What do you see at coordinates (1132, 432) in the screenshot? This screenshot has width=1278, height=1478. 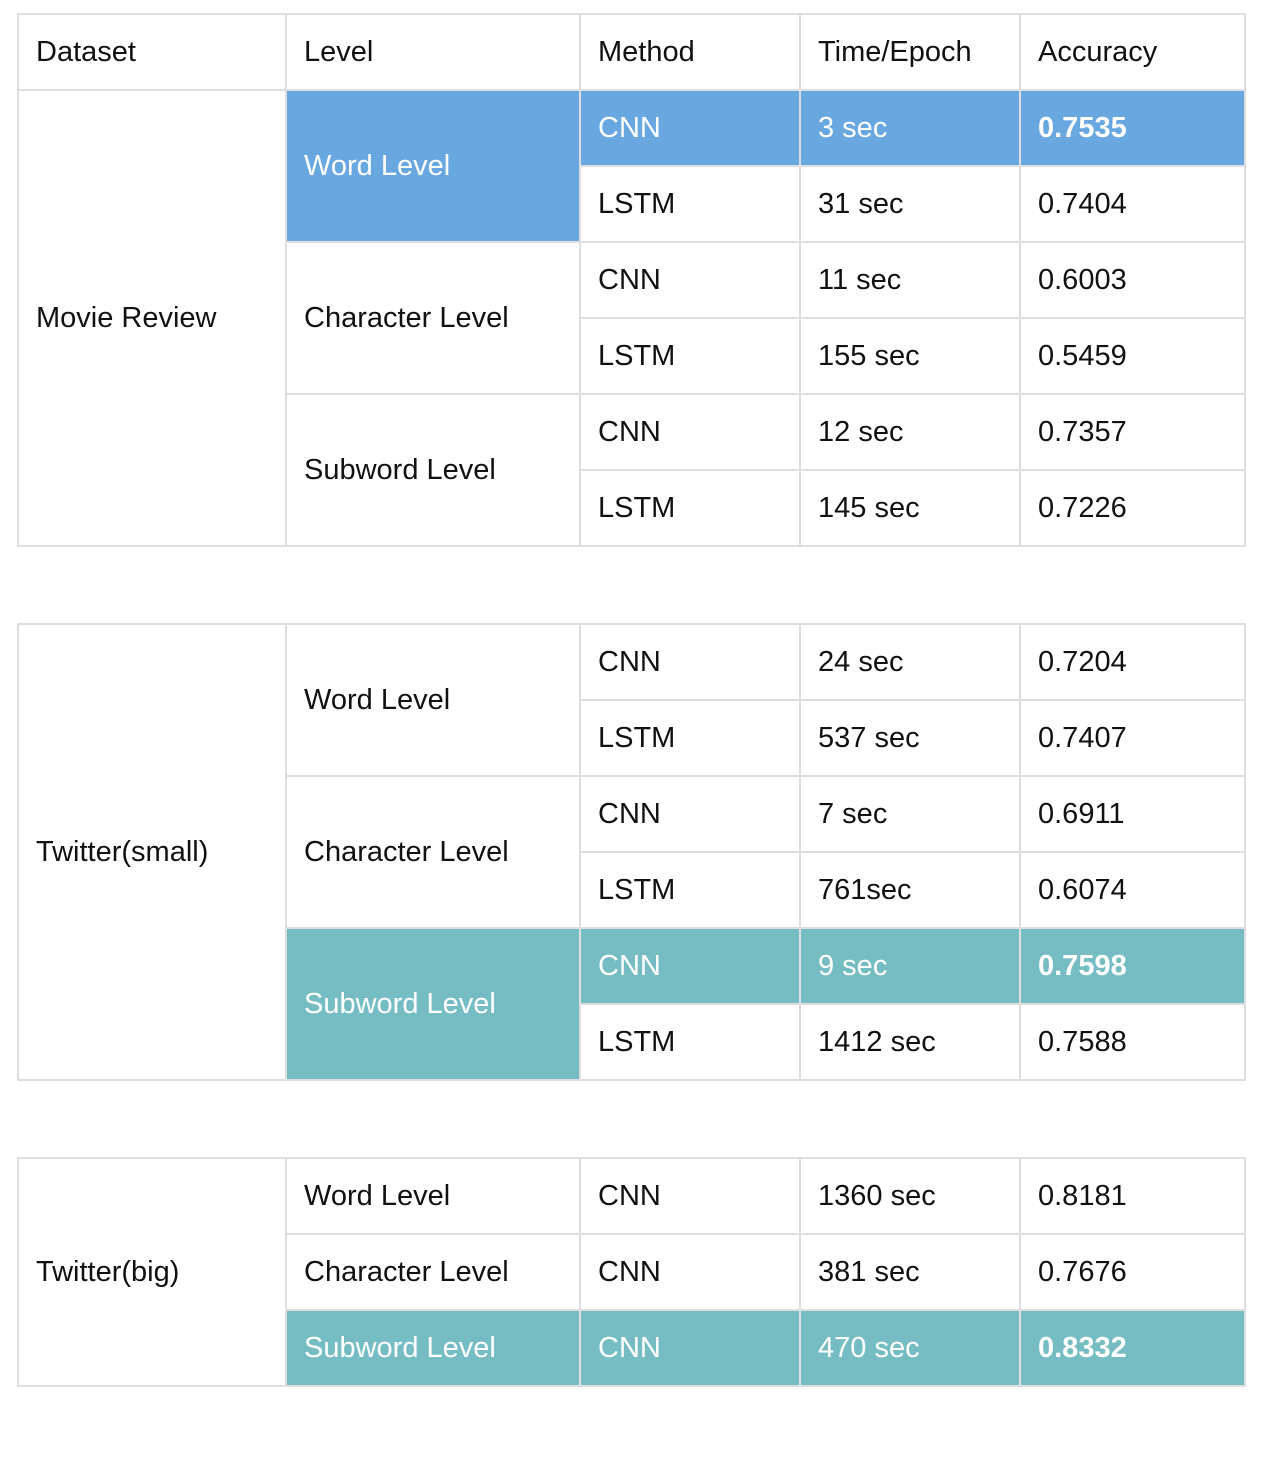 I see `accuracy-cell: 0.7357` at bounding box center [1132, 432].